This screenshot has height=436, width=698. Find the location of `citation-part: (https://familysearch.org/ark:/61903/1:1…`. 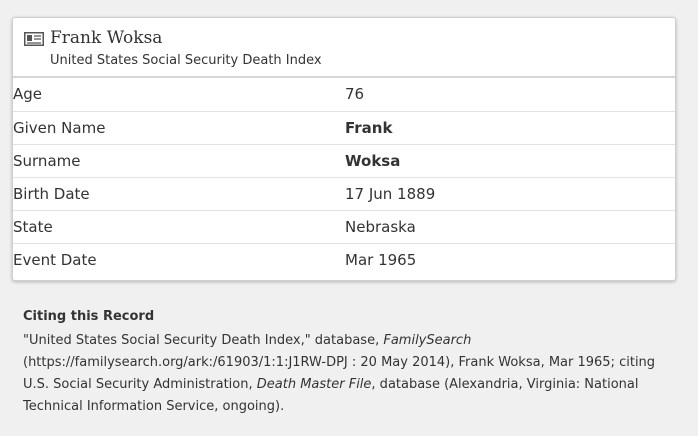

citation-part: (https://familysearch.org/ark:/61903/1:1… is located at coordinates (339, 373).